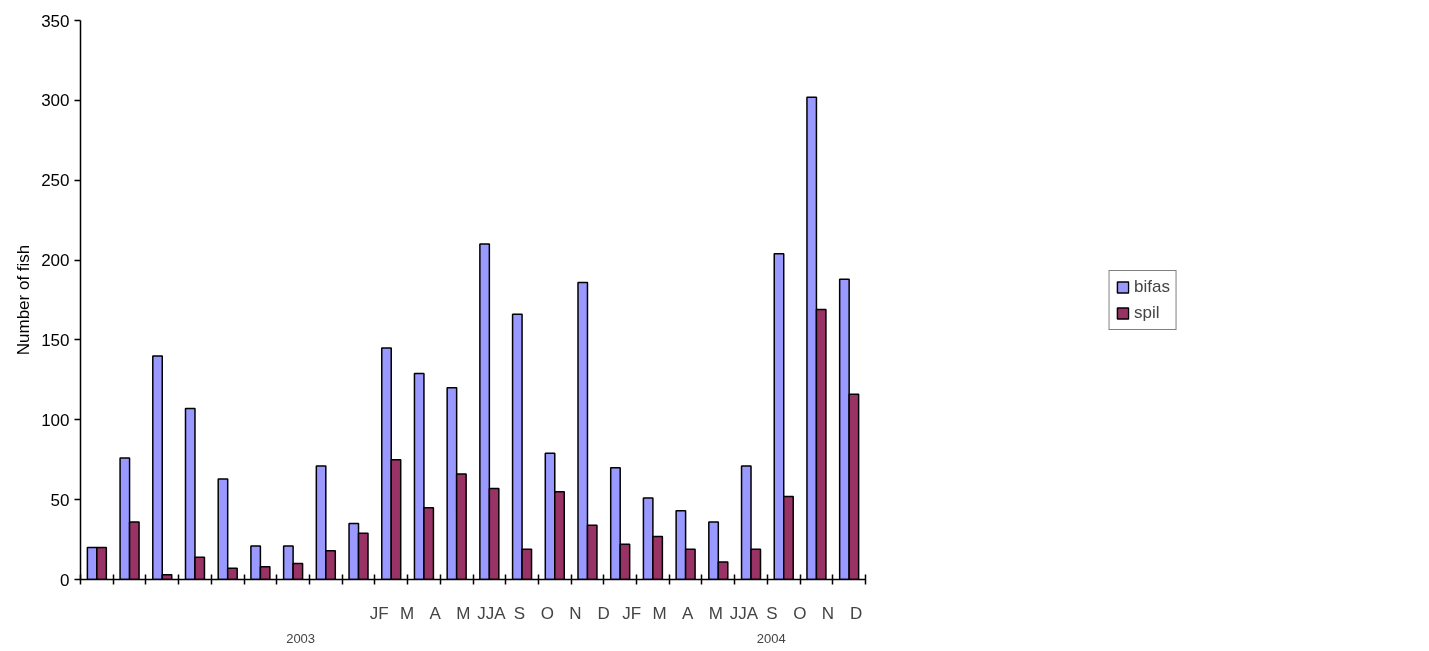 The height and width of the screenshot is (651, 1429). I want to click on text: 2003, so click(301, 638).